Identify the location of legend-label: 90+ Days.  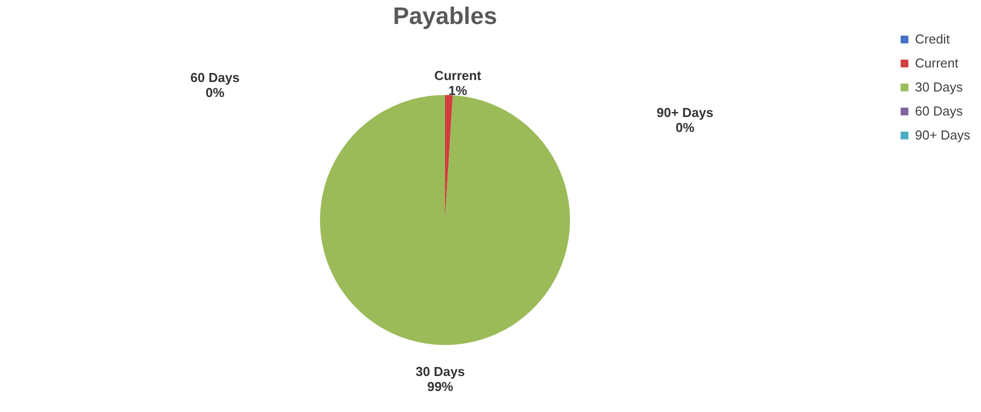
(943, 135).